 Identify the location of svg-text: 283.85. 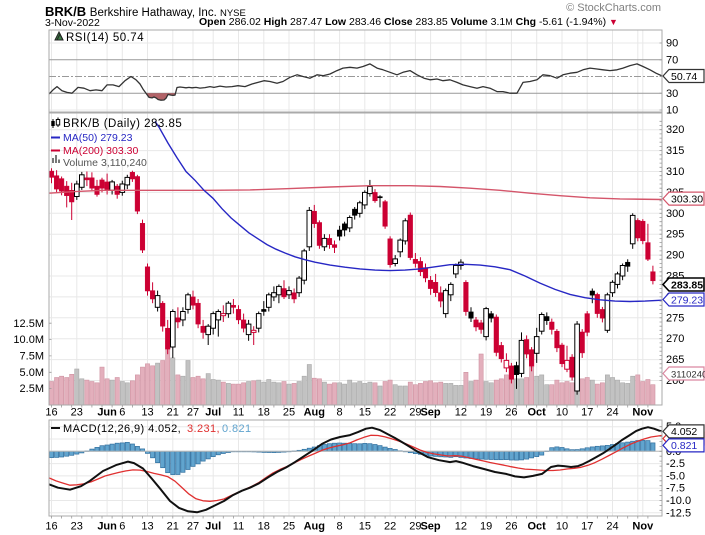
(687, 285).